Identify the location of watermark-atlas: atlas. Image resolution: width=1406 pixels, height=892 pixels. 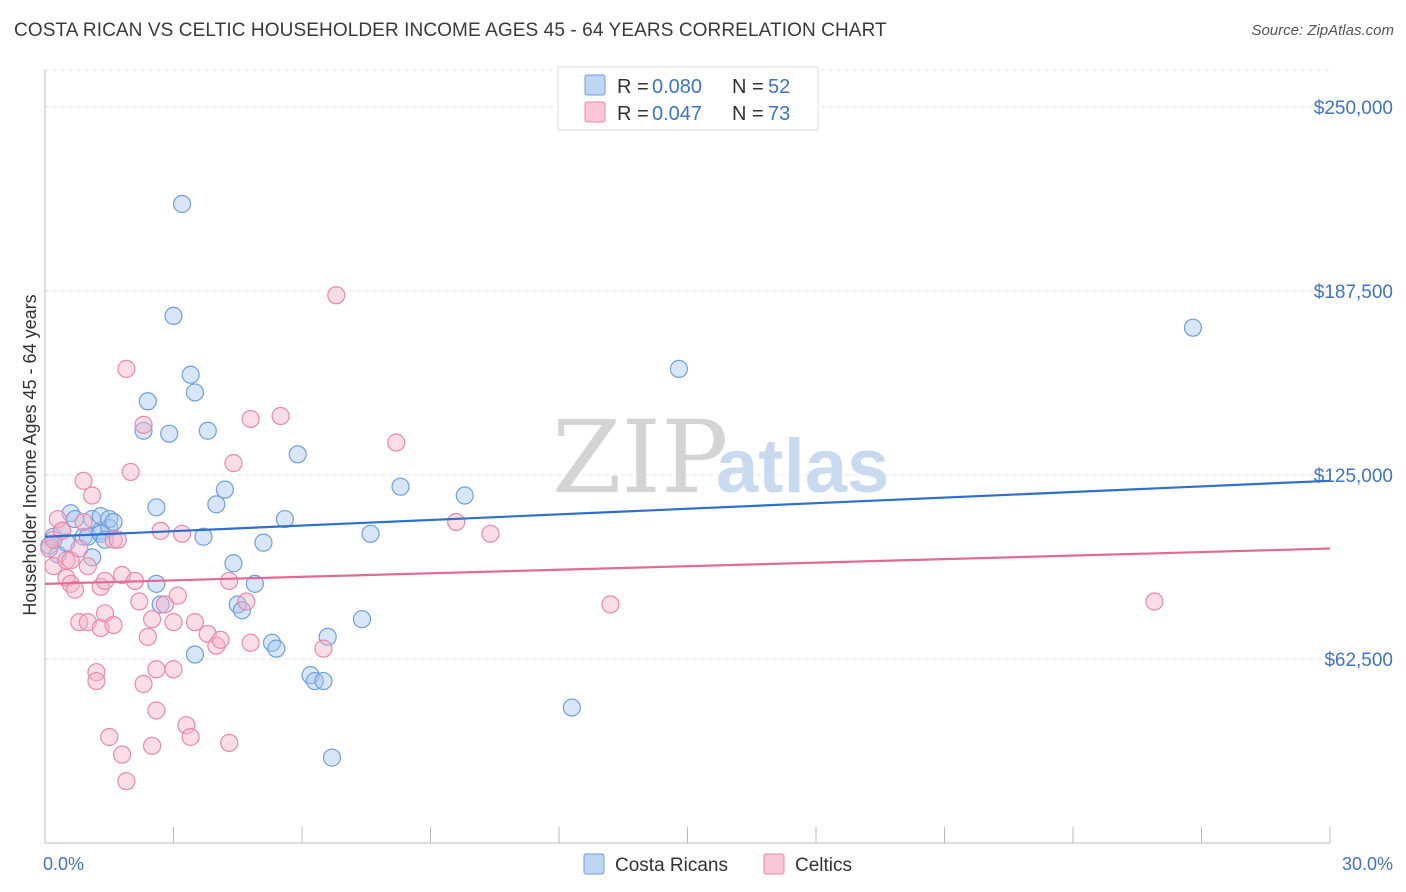
(802, 466).